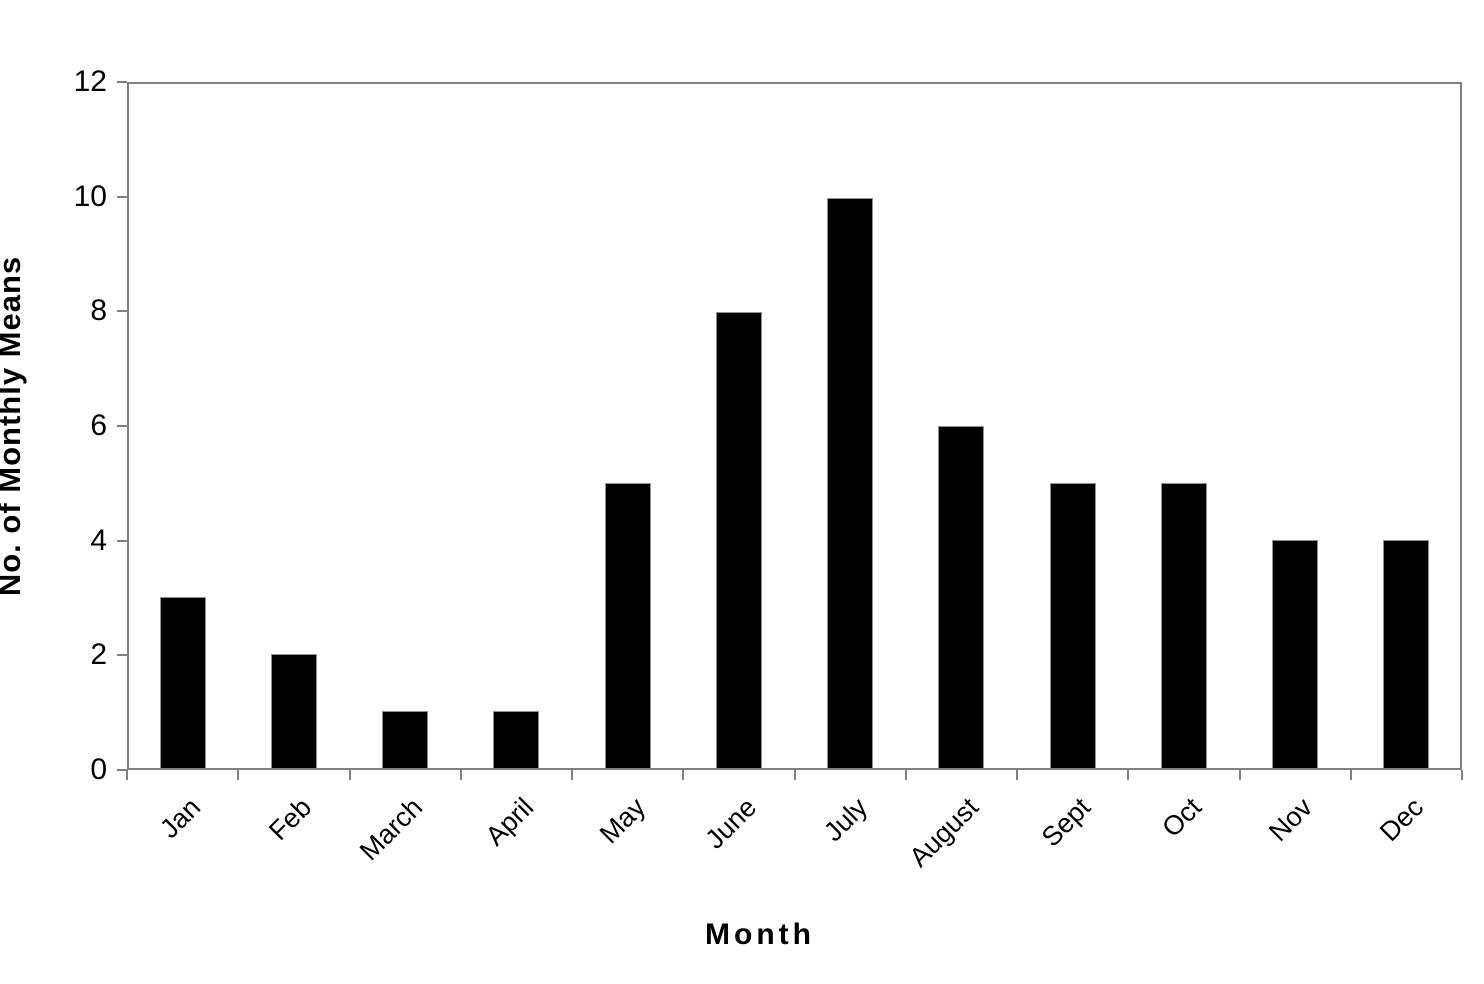 Image resolution: width=1484 pixels, height=984 pixels. Describe the element at coordinates (627, 625) in the screenshot. I see `bar-may` at that location.